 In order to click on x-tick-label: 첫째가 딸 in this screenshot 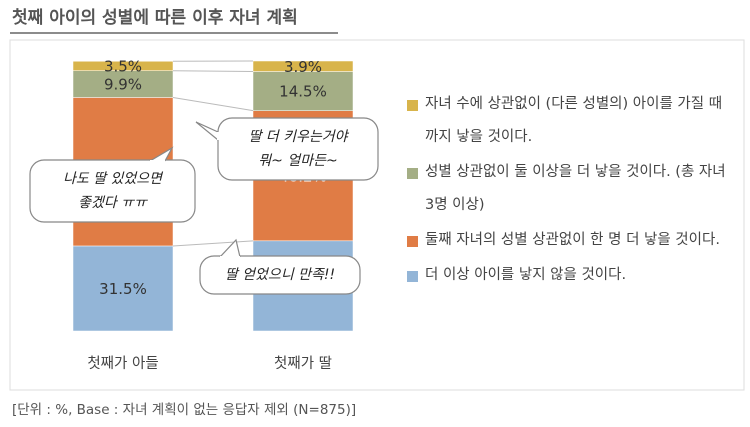, I will do `click(303, 363)`.